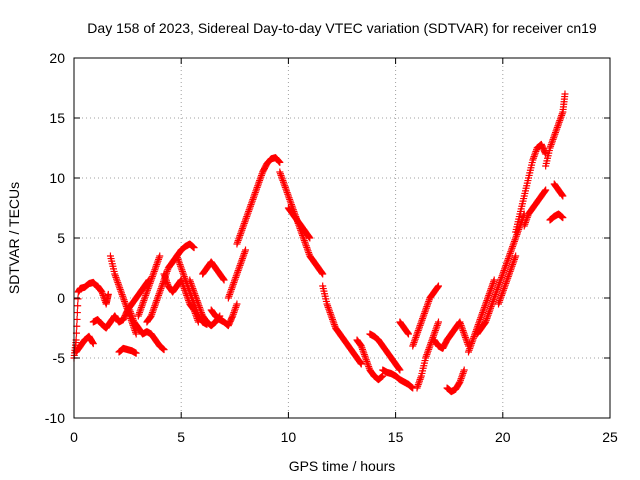  Describe the element at coordinates (55, 418) in the screenshot. I see `y-tick-label: -10` at that location.